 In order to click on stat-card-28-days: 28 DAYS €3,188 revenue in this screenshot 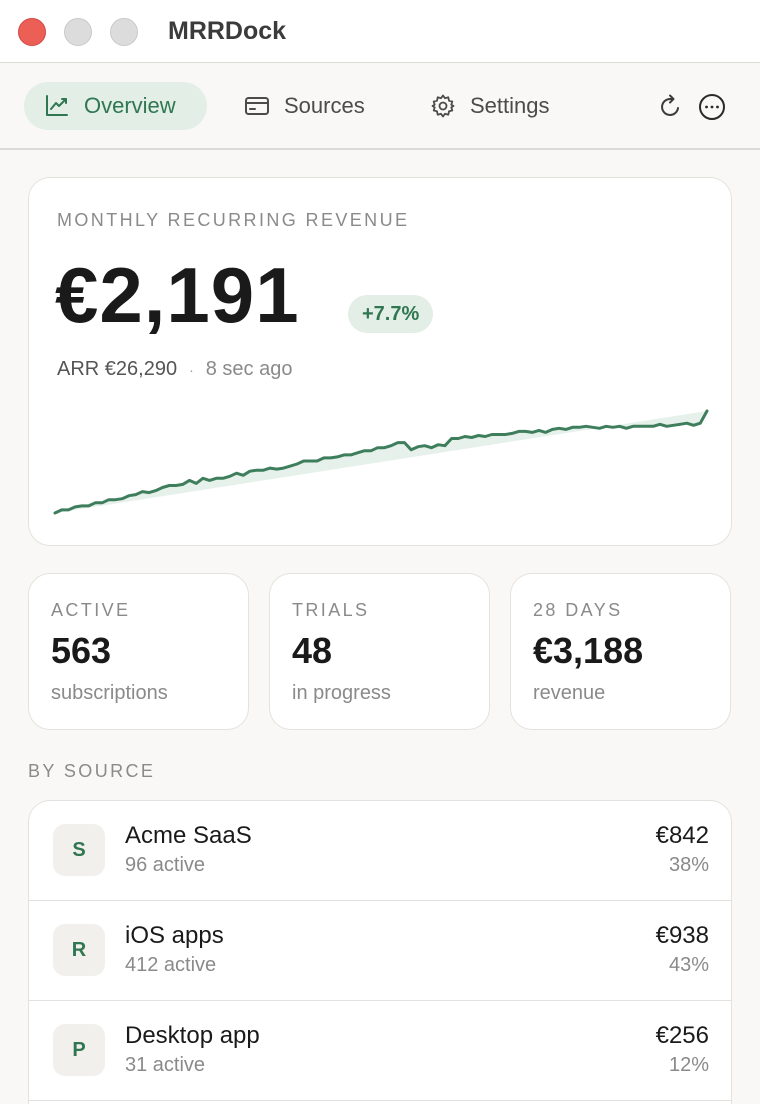, I will do `click(620, 651)`.